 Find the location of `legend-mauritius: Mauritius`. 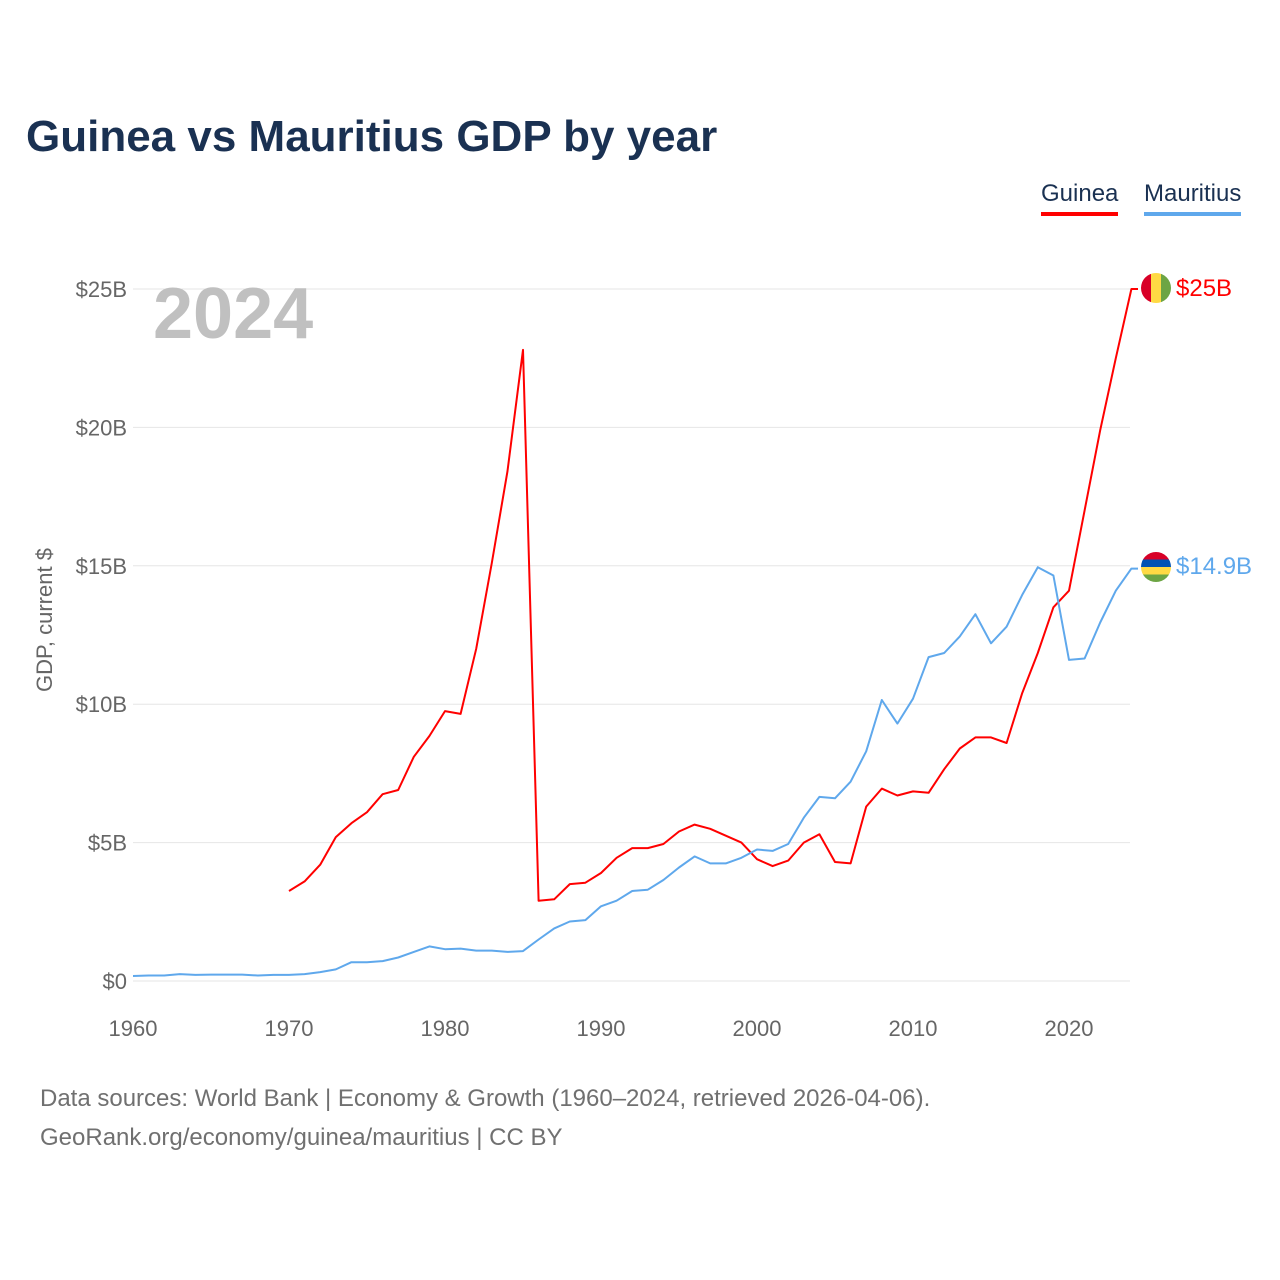

legend-mauritius: Mauritius is located at coordinates (1193, 198).